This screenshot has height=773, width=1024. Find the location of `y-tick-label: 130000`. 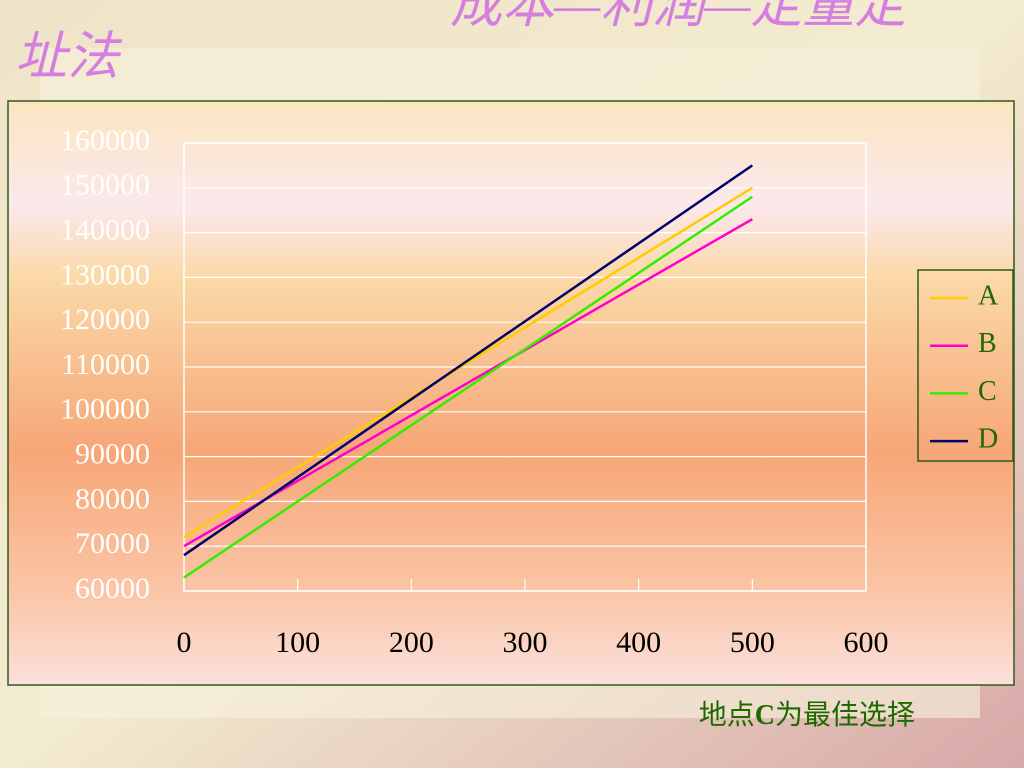

y-tick-label: 130000 is located at coordinates (105, 274).